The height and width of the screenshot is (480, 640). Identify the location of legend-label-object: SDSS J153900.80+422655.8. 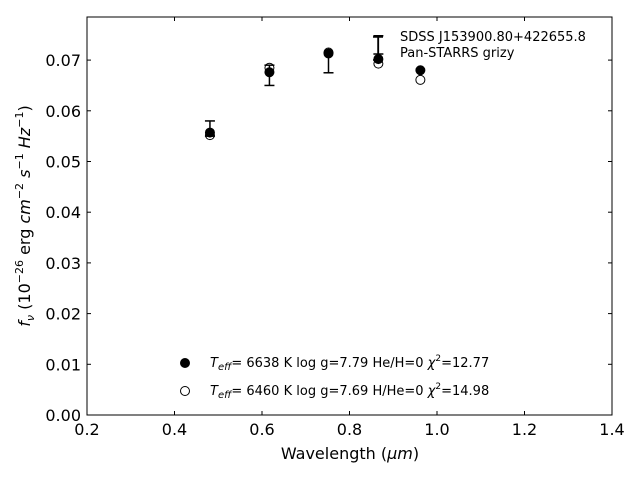
(493, 37).